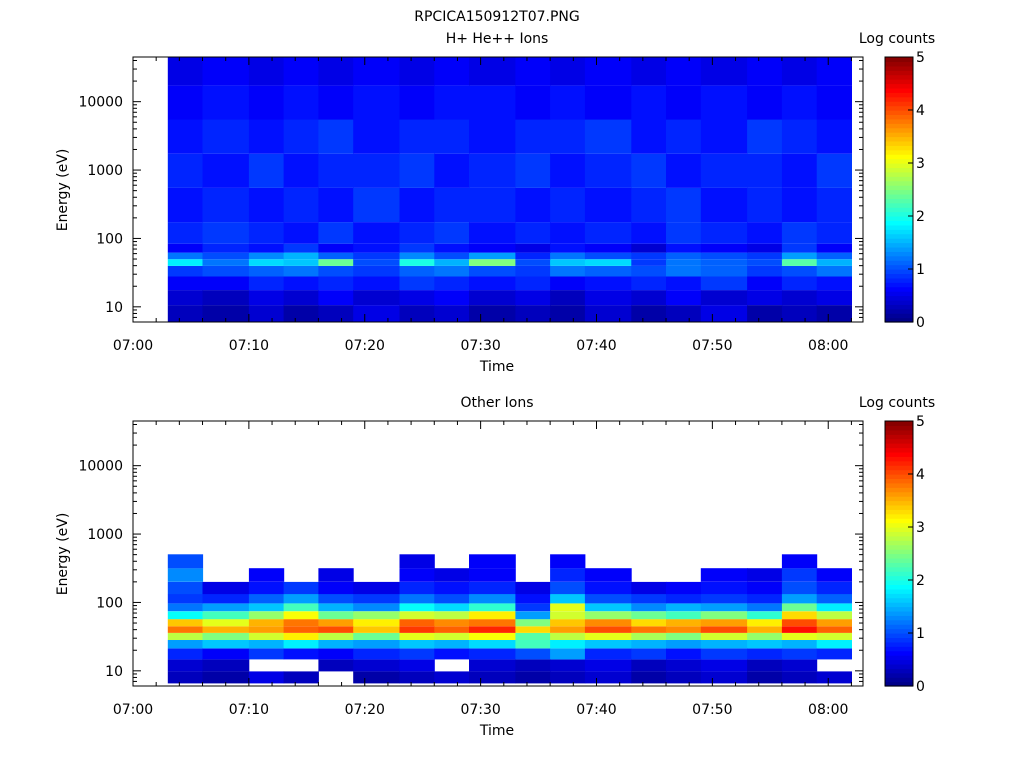 The height and width of the screenshot is (768, 1024). Describe the element at coordinates (480, 346) in the screenshot. I see `x-tick-label: 07:30` at that location.